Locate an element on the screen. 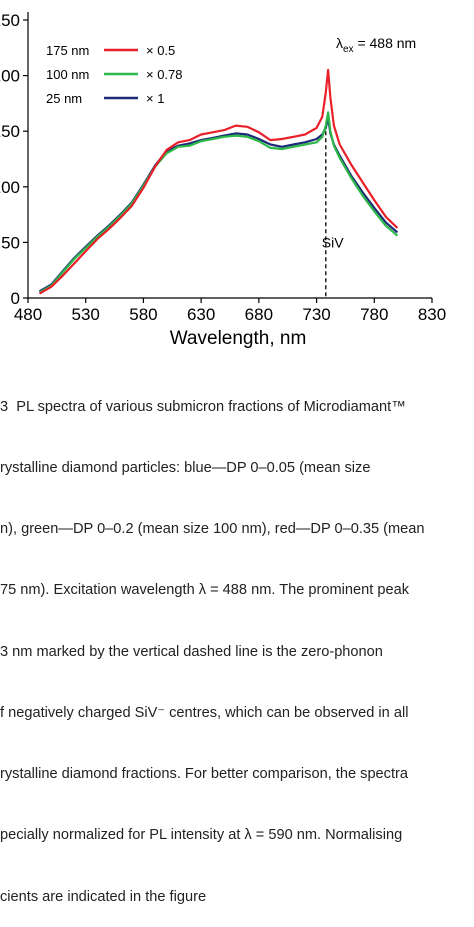 The image size is (474, 927). x-tick-label: 780 is located at coordinates (374, 314).